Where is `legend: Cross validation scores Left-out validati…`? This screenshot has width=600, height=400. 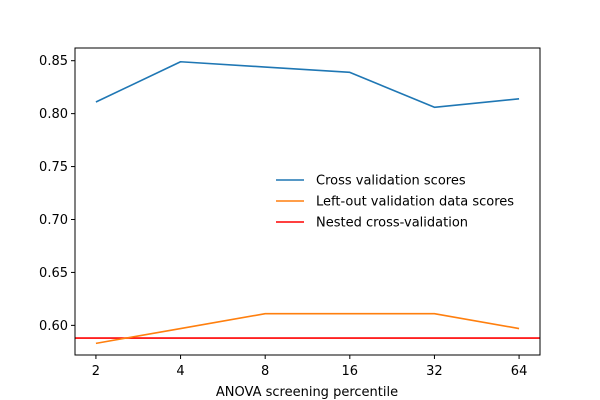 legend: Cross validation scores Left-out validati… is located at coordinates (395, 202).